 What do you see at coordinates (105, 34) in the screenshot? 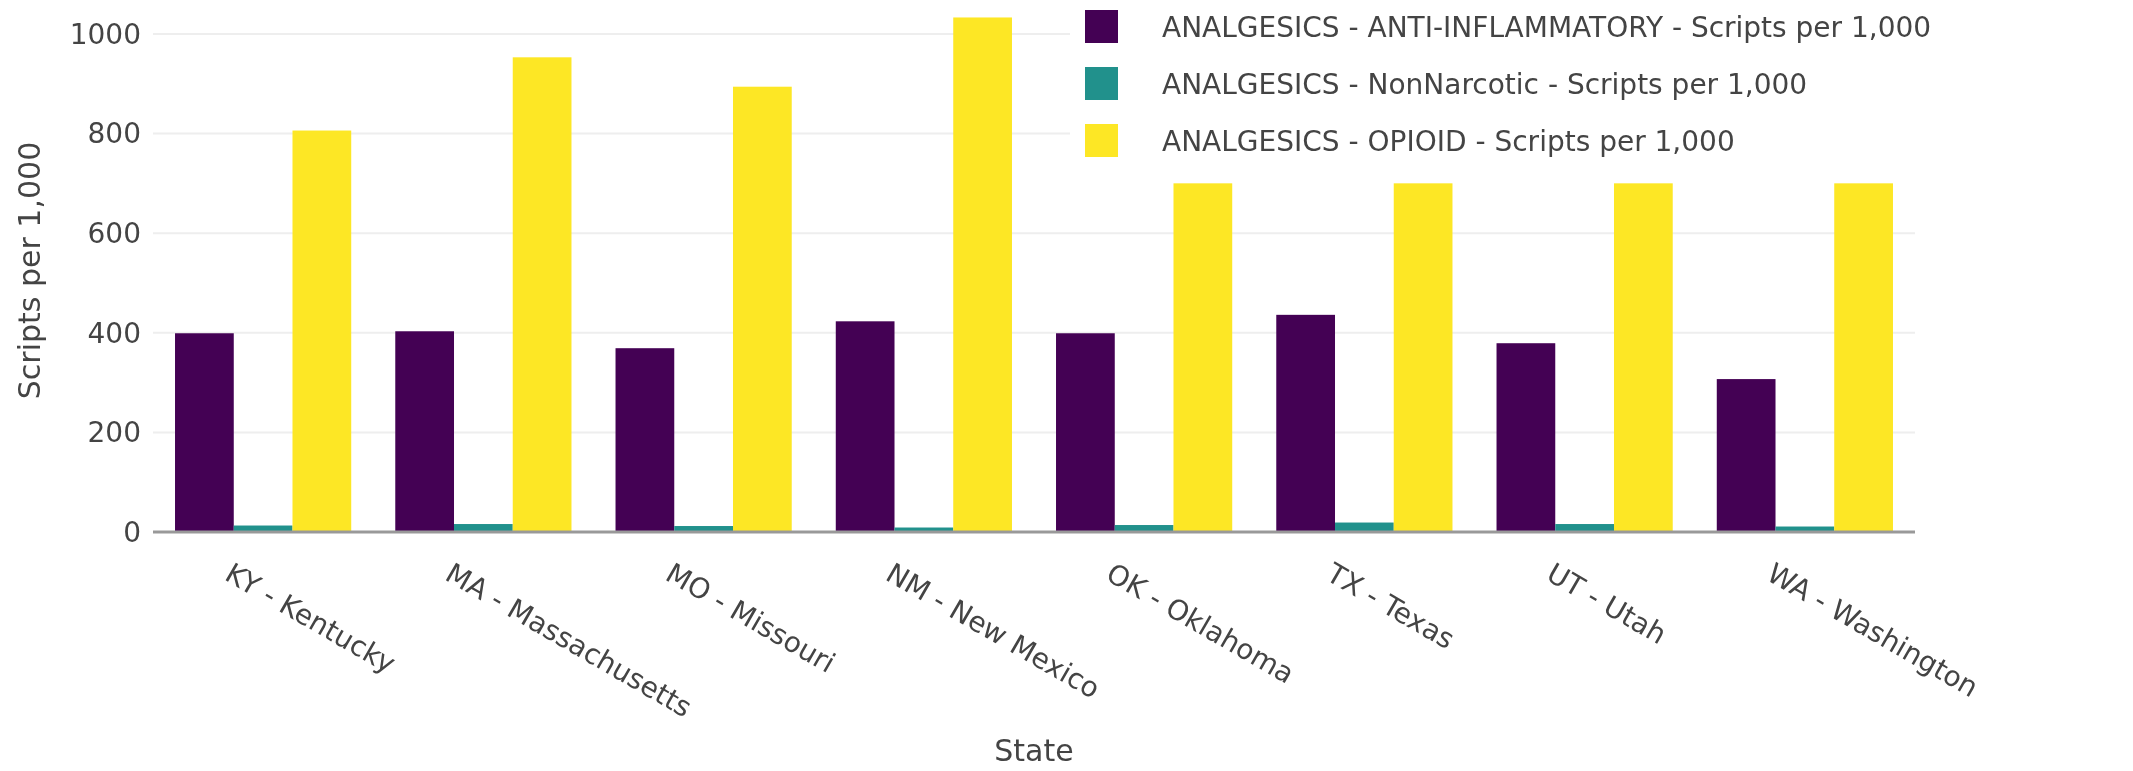
I see `y-tick-label: 1000` at bounding box center [105, 34].